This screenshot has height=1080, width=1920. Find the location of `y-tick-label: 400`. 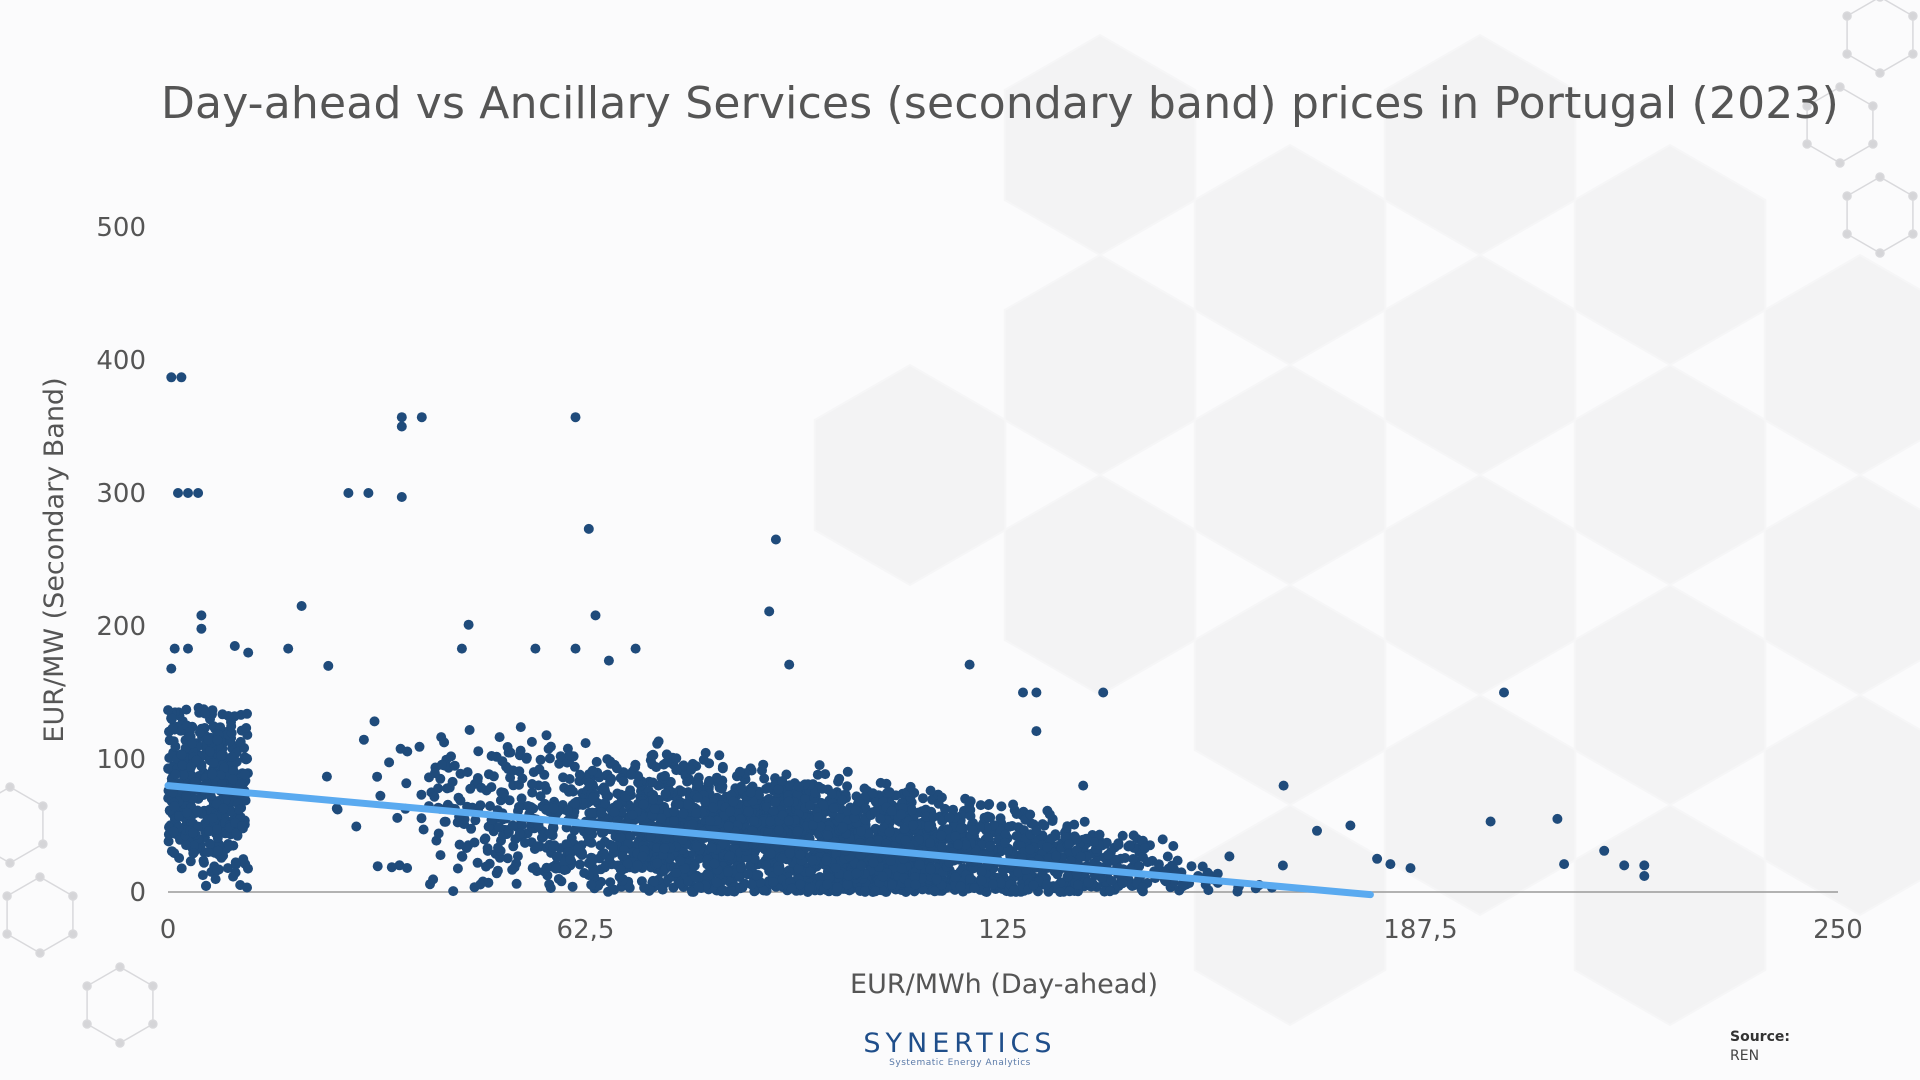

y-tick-label: 400 is located at coordinates (121, 361).